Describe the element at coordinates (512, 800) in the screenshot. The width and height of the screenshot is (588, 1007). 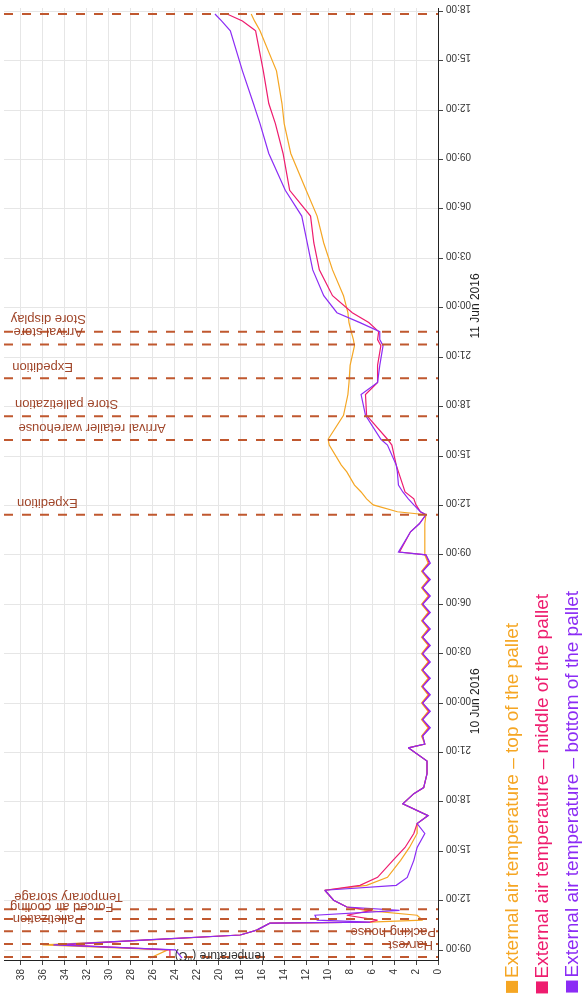
I see `text: External air temperature – top of the pallet` at that location.